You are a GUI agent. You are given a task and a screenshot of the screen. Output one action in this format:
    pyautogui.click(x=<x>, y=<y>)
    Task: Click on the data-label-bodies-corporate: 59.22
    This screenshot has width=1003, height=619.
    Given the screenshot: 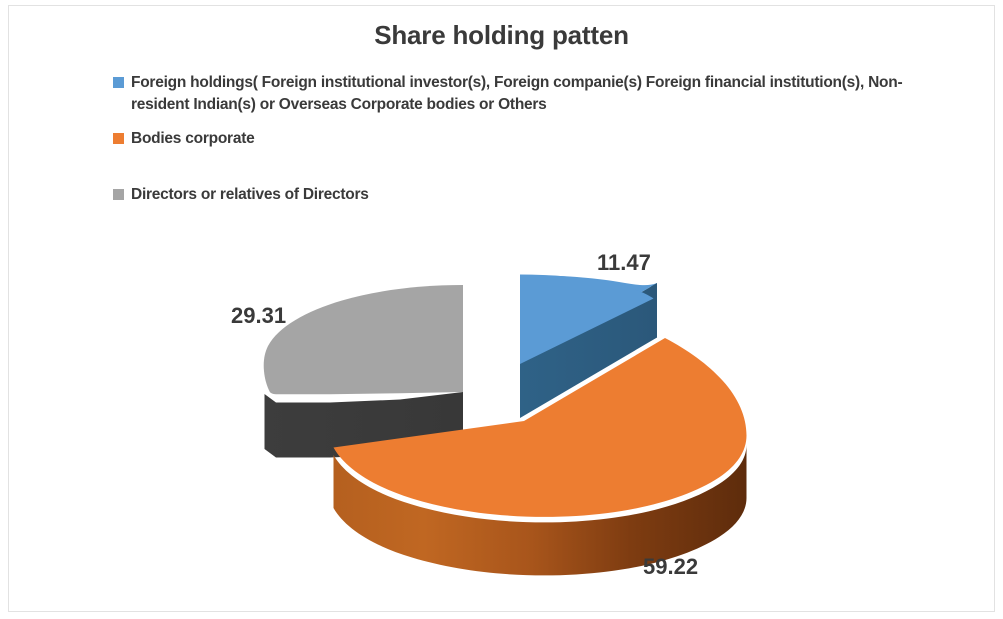 What is the action you would take?
    pyautogui.click(x=671, y=566)
    